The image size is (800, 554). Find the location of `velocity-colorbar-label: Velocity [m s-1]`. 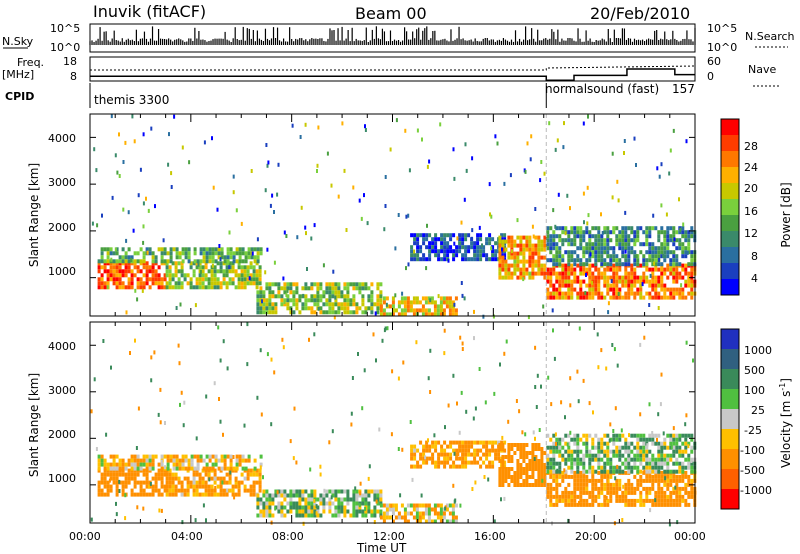

velocity-colorbar-label: Velocity [m s-1] is located at coordinates (785, 423).